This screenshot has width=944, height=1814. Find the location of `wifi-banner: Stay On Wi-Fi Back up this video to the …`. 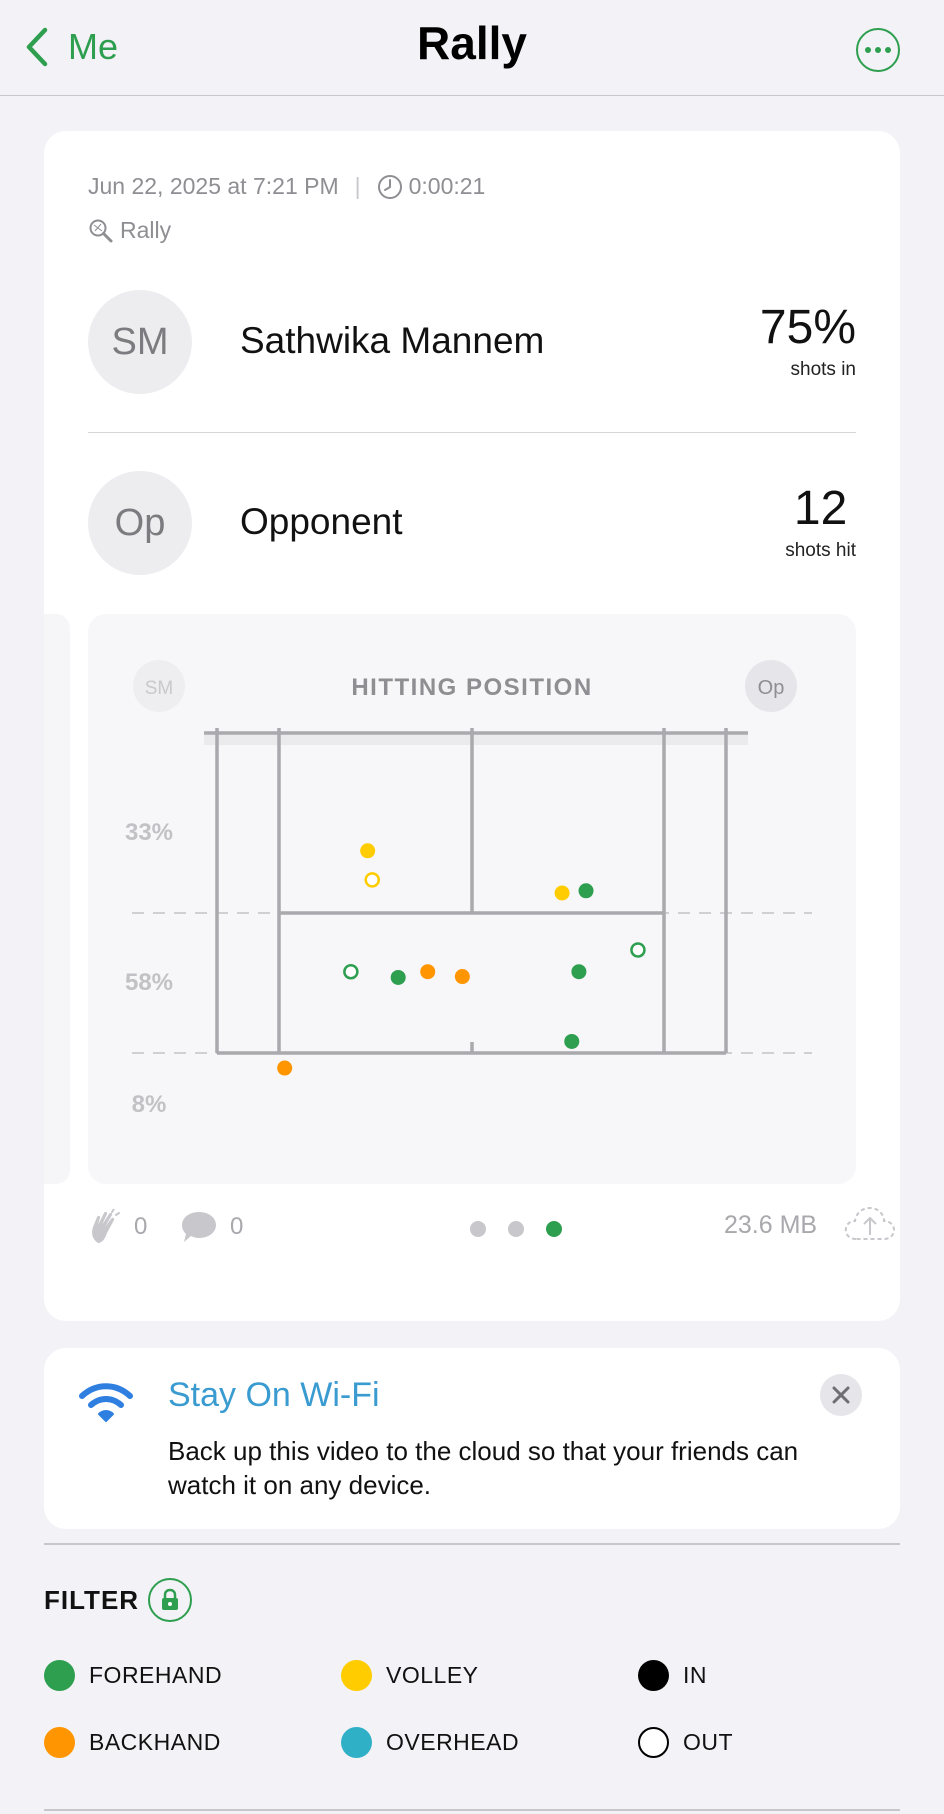

wifi-banner: Stay On Wi-Fi Back up this video to the … is located at coordinates (472, 1438).